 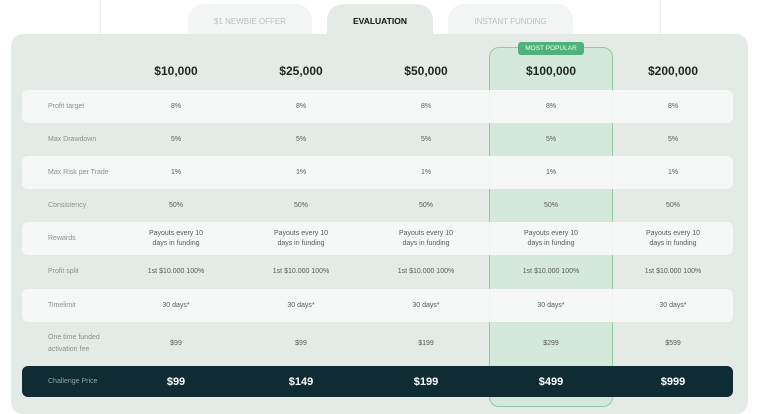 What do you see at coordinates (551, 48) in the screenshot?
I see `most-popular-badge: MOST POPULAR` at bounding box center [551, 48].